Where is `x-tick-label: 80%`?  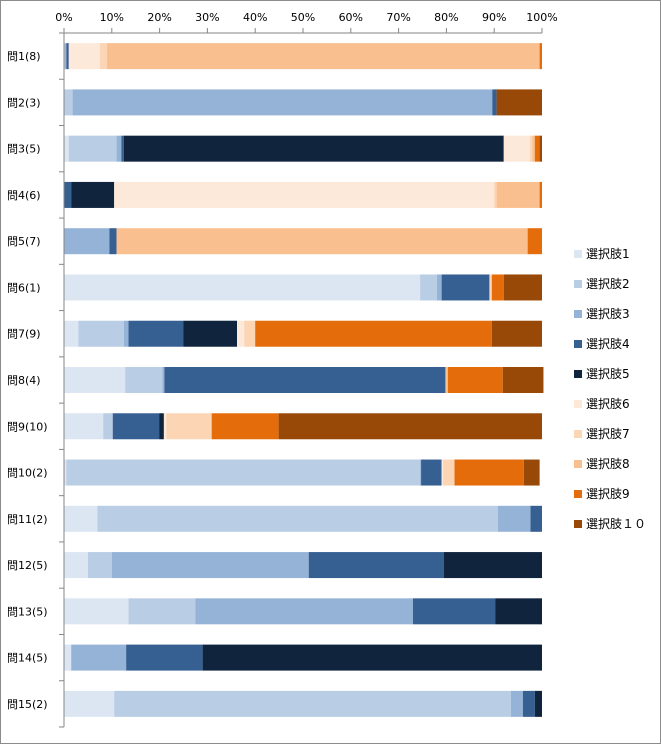
x-tick-label: 80% is located at coordinates (446, 17).